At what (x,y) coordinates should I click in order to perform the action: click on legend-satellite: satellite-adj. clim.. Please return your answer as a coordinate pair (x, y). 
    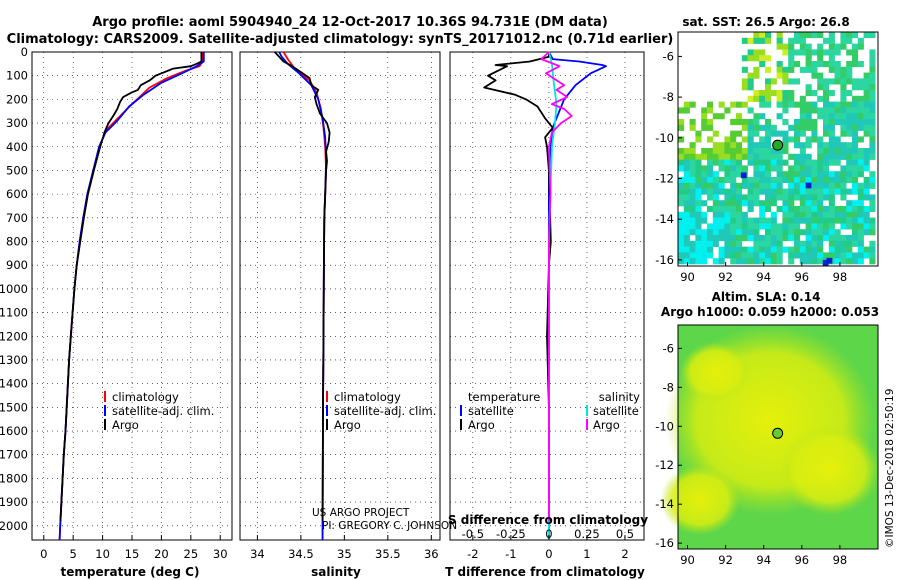
    Looking at the image, I should click on (163, 411).